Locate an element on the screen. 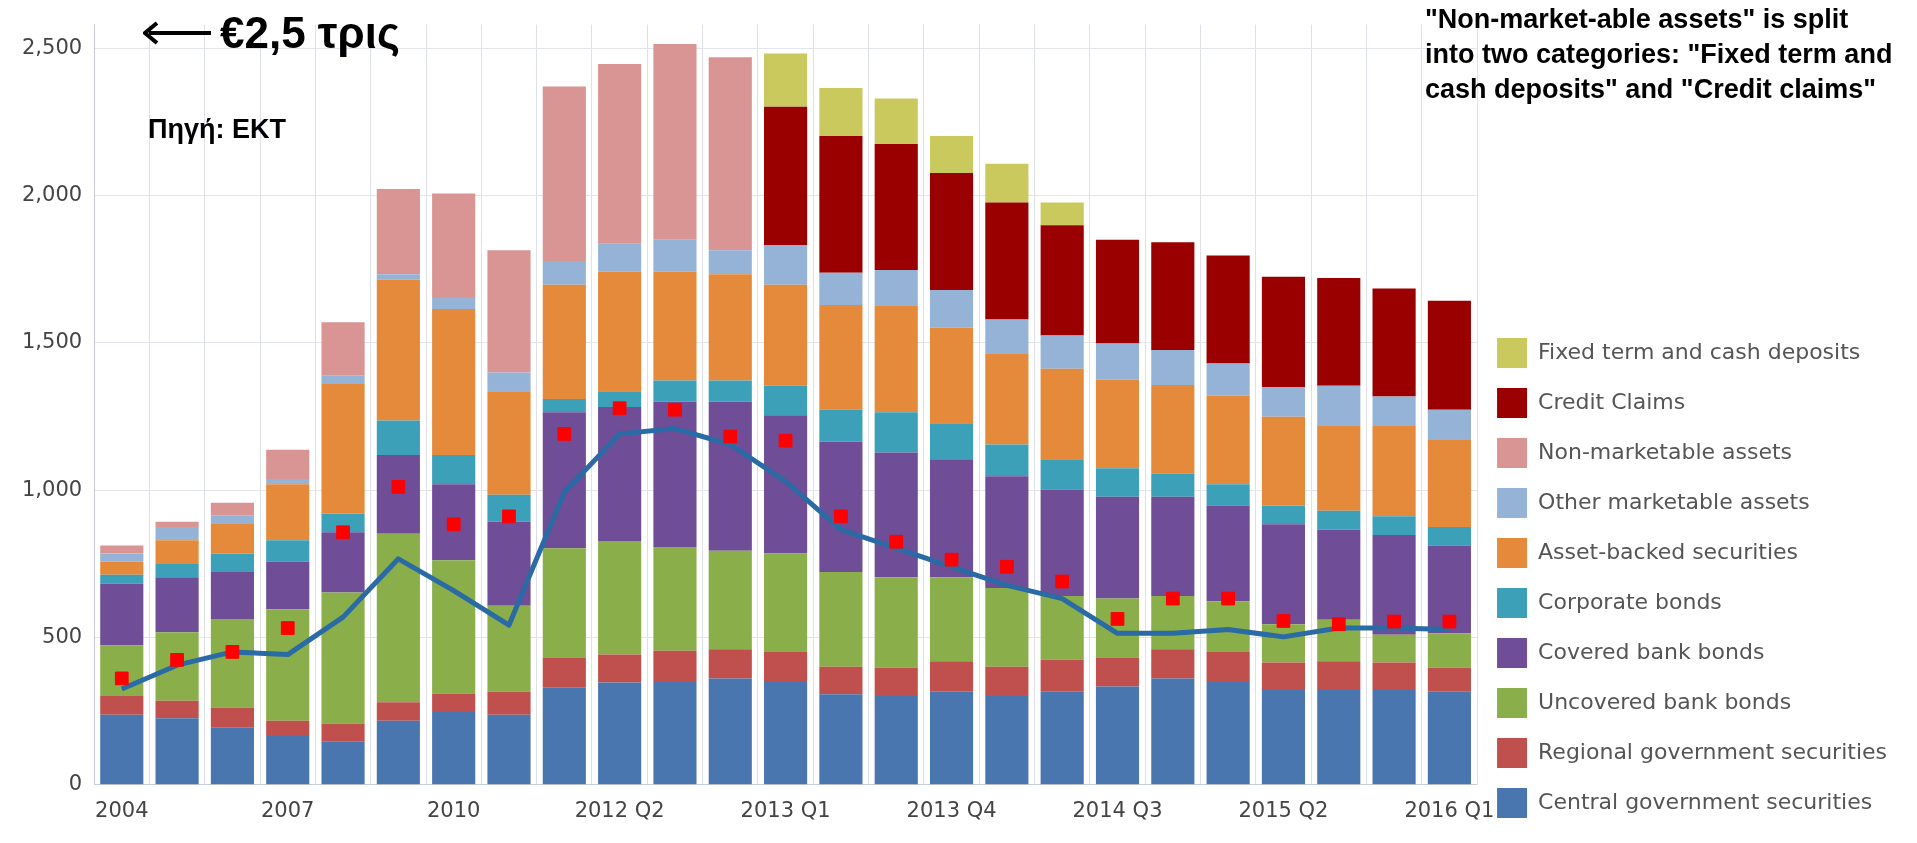 The image size is (1917, 843). legend-label: Uncovered bank bonds is located at coordinates (1665, 701).